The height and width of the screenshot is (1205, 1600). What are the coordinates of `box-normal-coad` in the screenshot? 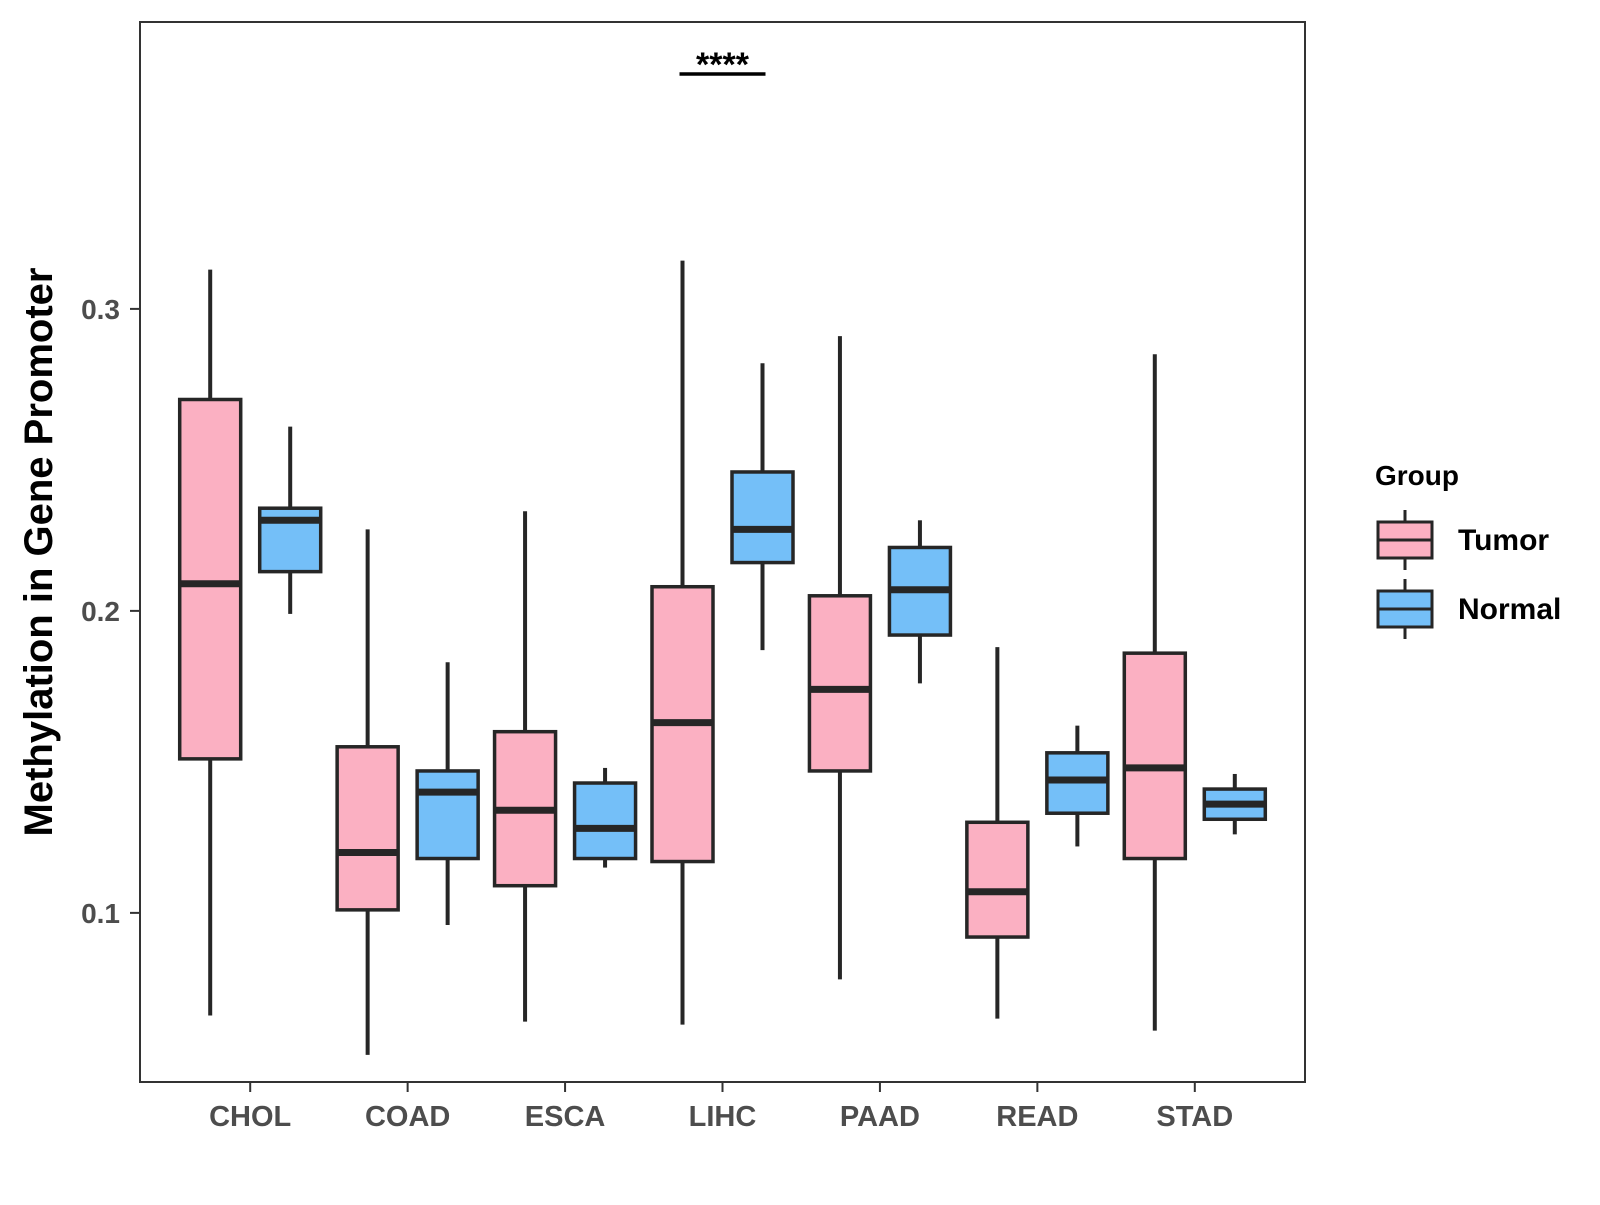 It's located at (447, 793).